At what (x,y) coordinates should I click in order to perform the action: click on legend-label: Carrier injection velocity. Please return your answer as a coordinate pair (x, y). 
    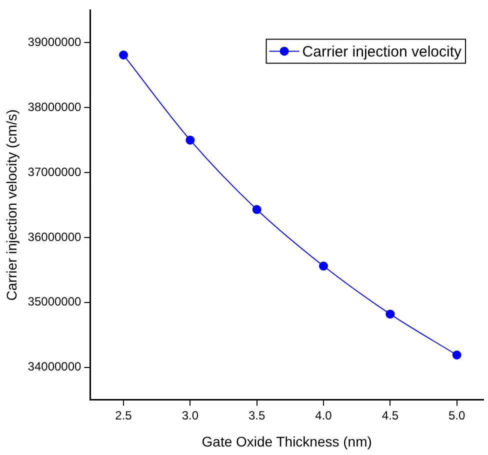
    Looking at the image, I should click on (382, 51).